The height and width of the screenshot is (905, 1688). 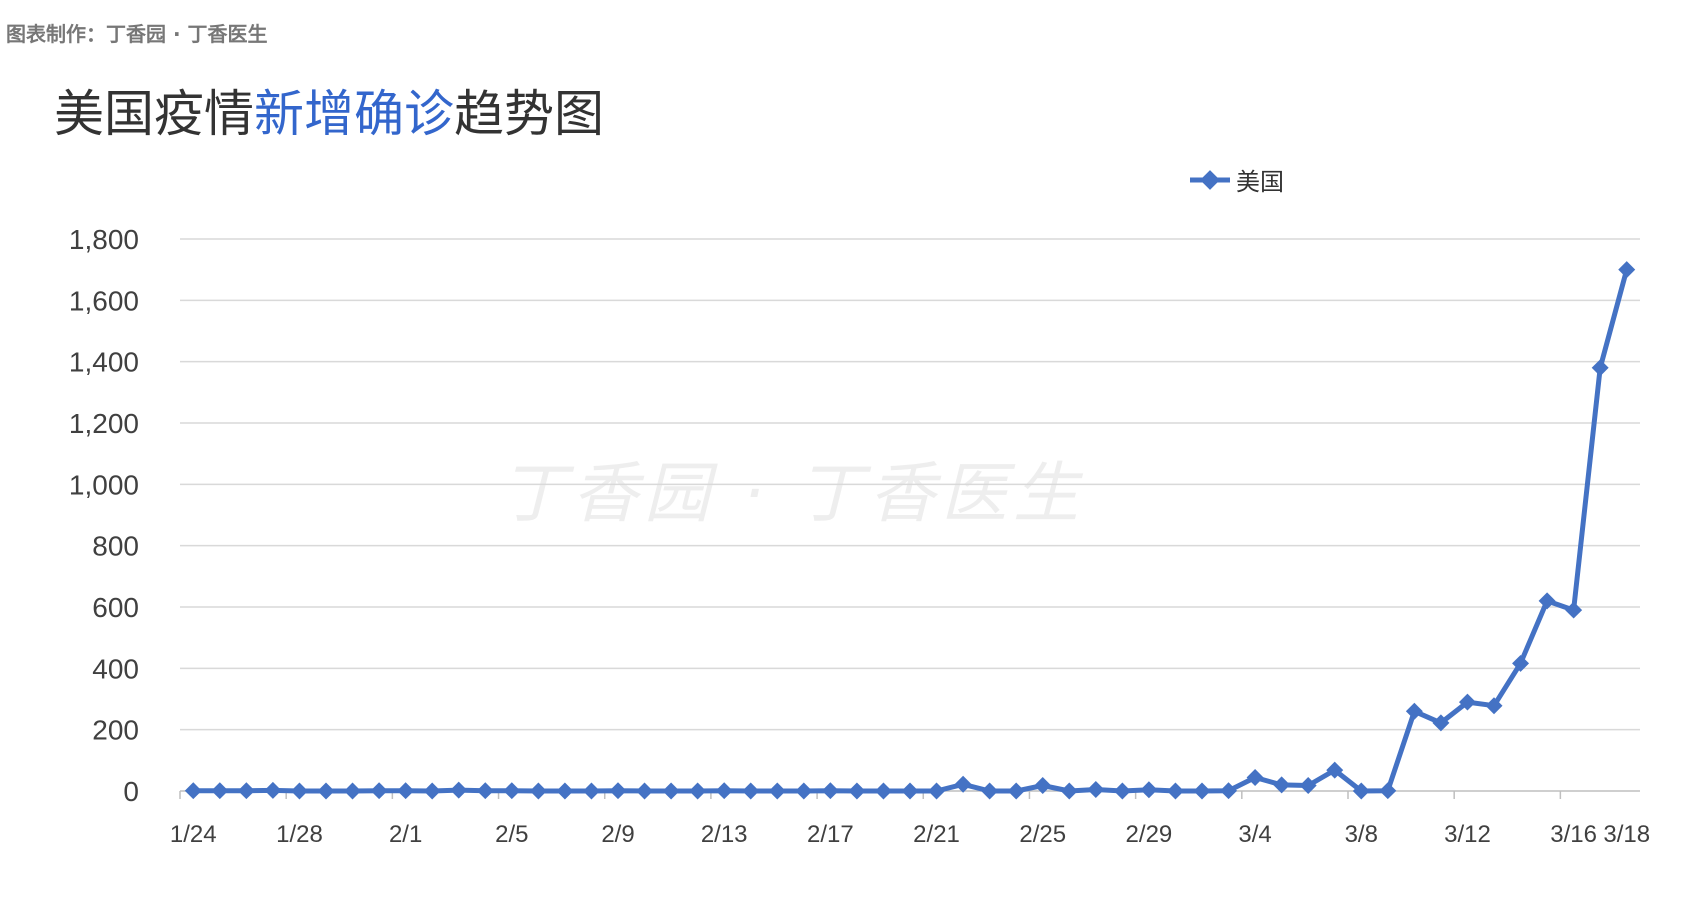 I want to click on x-tick-label: 2/17, so click(x=830, y=834).